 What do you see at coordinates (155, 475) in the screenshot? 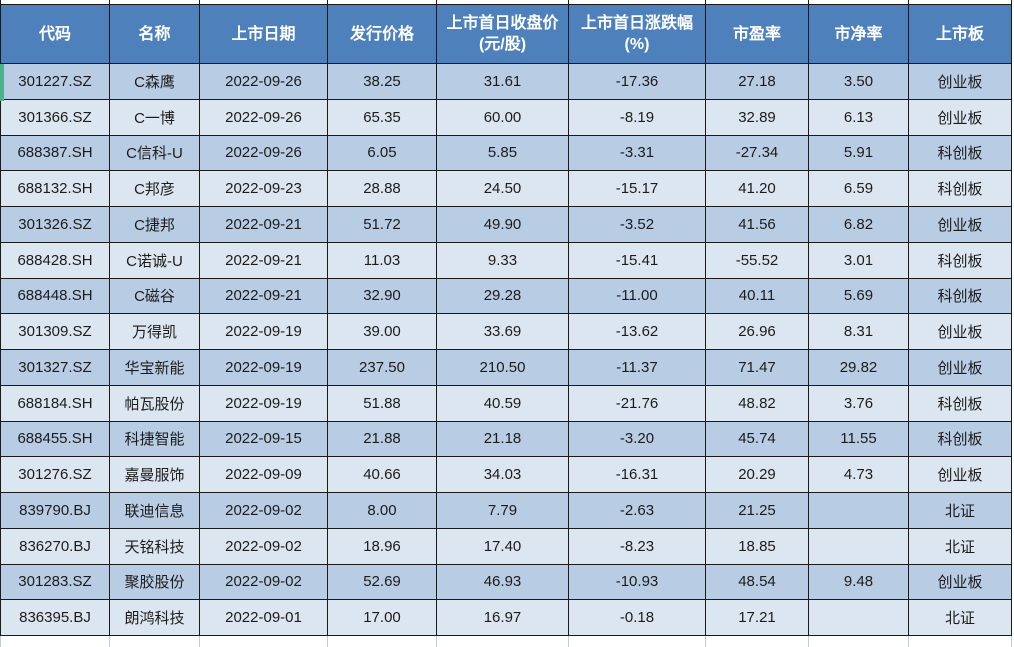
I see `table-cell: 嘉曼服饰` at bounding box center [155, 475].